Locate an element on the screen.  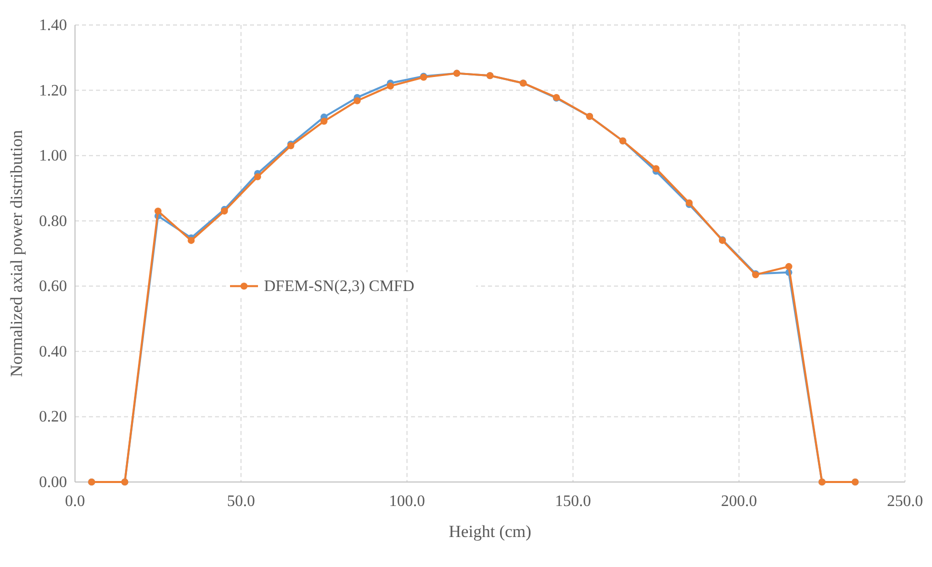
y-tick-label: 0.40 is located at coordinates (53, 351).